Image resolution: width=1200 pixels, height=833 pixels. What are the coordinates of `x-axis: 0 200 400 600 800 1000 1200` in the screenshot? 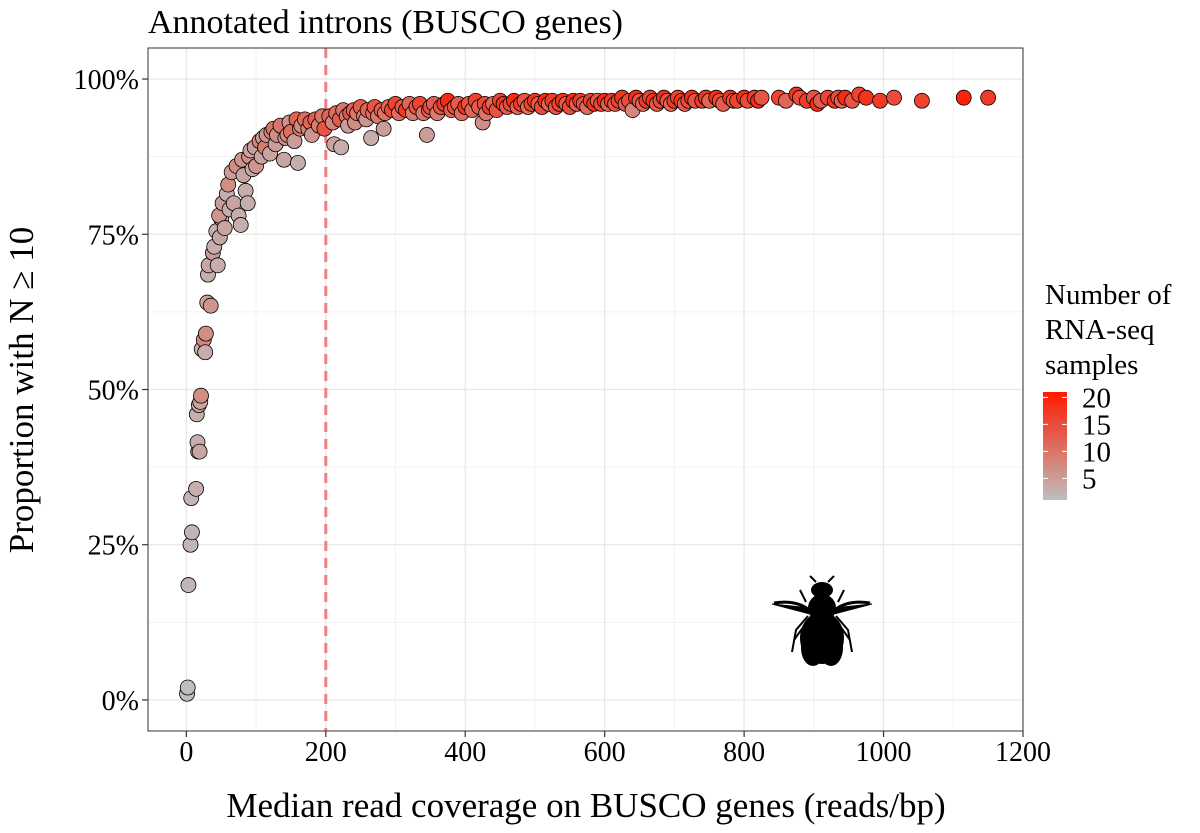 It's located at (615, 749).